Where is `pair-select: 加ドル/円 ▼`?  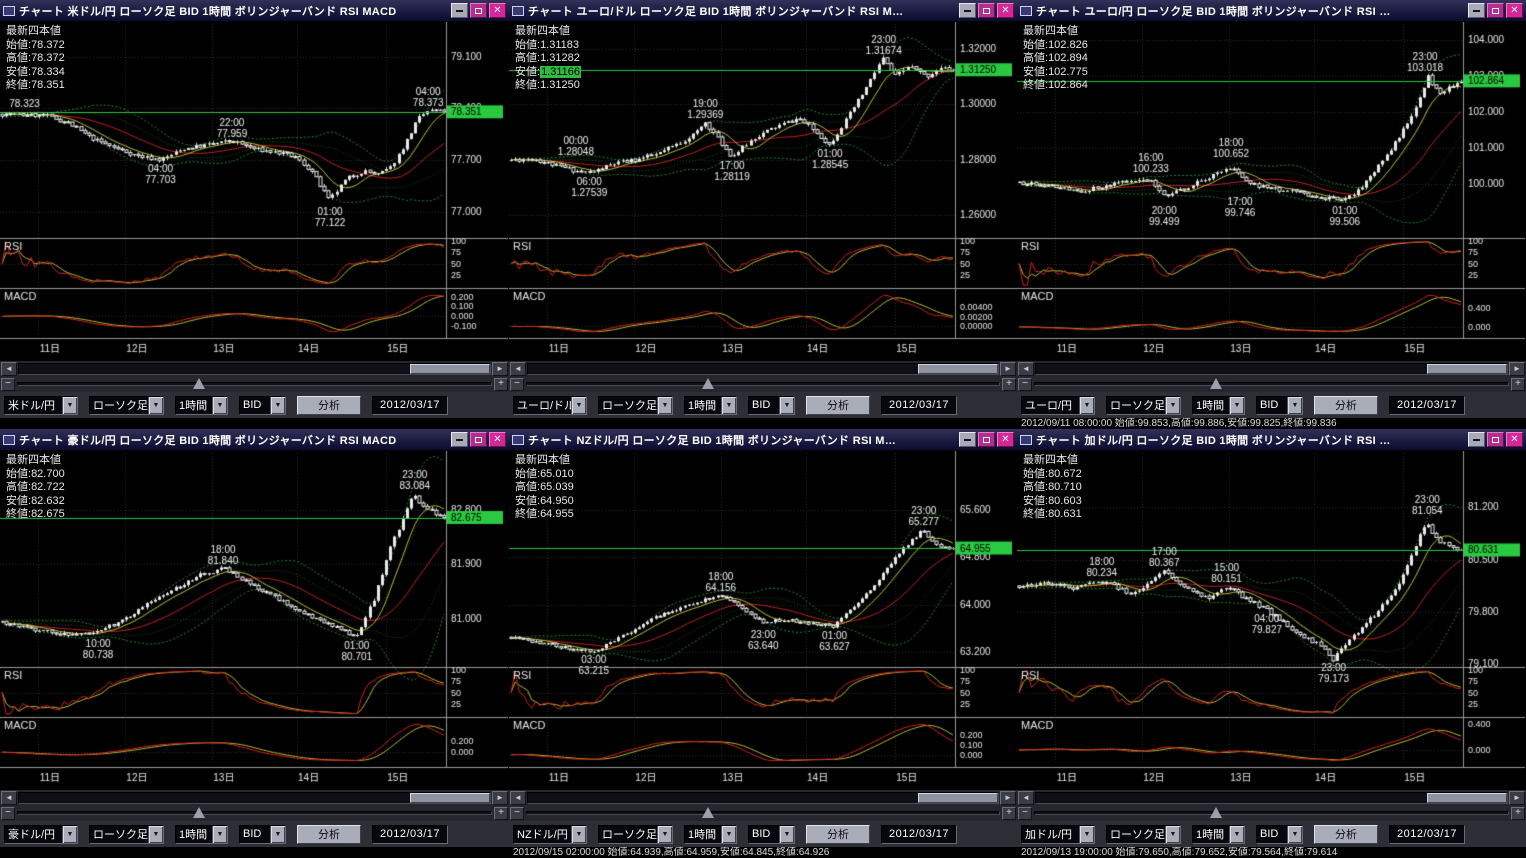 pair-select: 加ドル/円 ▼ is located at coordinates (1058, 834).